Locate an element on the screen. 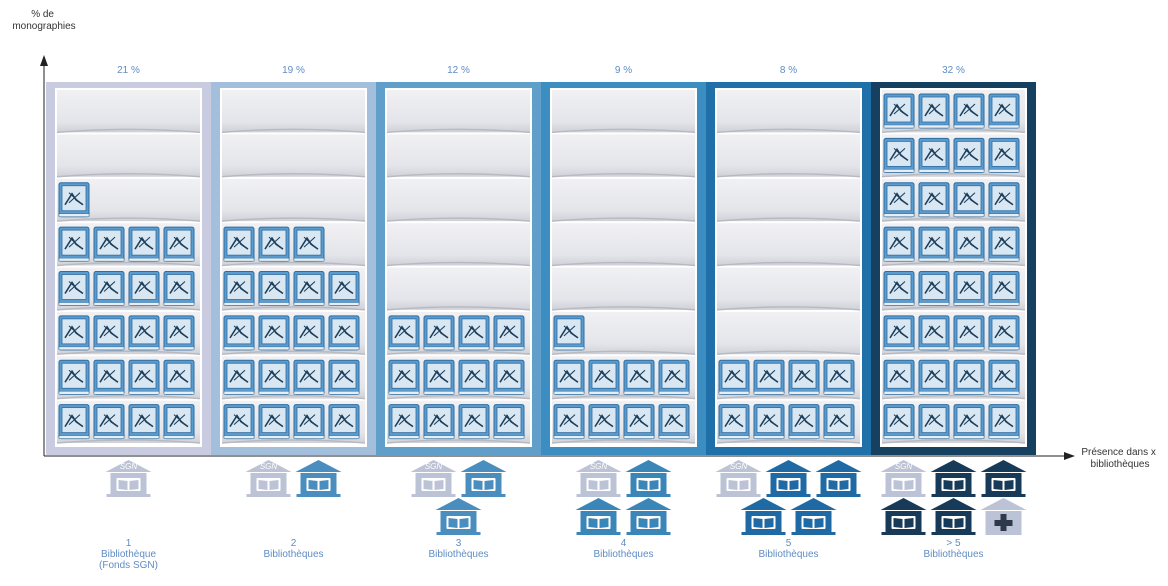  category-name: Bibliothèques is located at coordinates (623, 554).